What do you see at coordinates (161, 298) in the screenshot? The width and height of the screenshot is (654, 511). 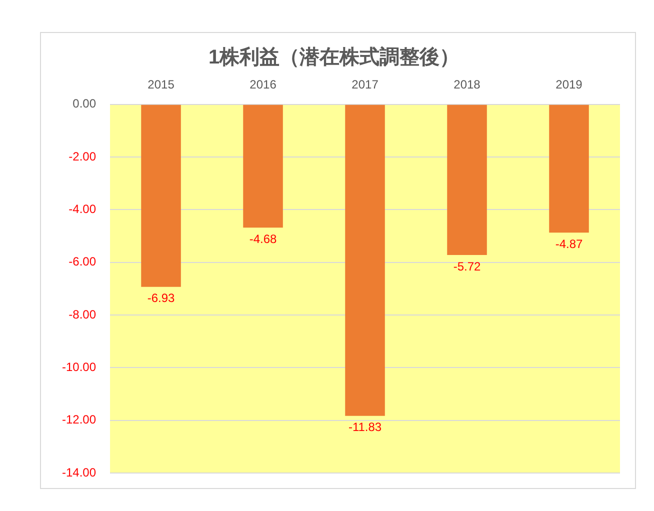 I see `data-label: -6.93` at bounding box center [161, 298].